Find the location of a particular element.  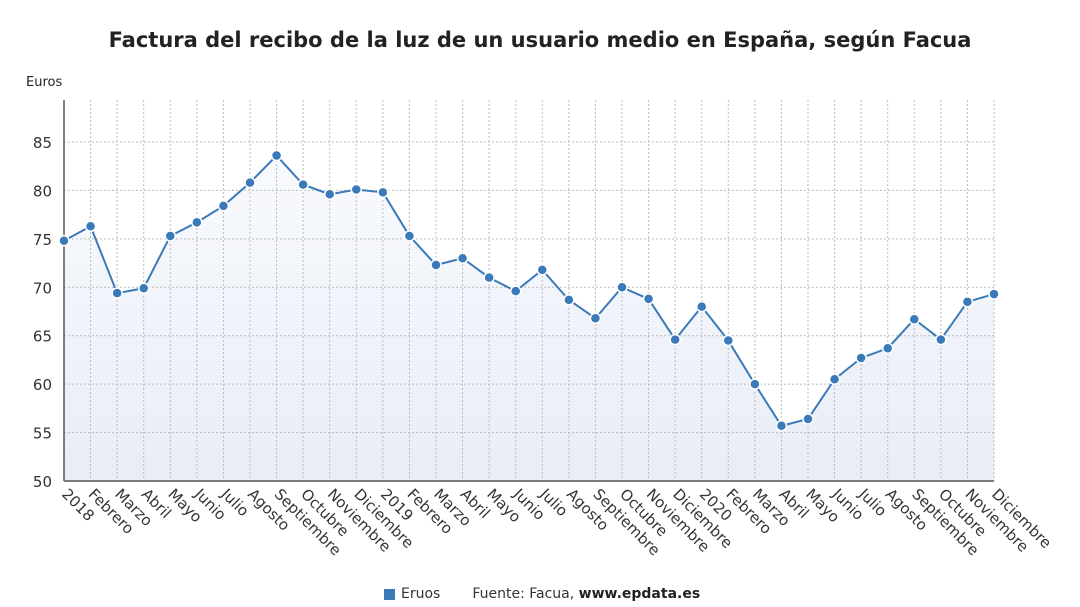

source-note: Fuente: Facua, www.epdata.es is located at coordinates (586, 594).